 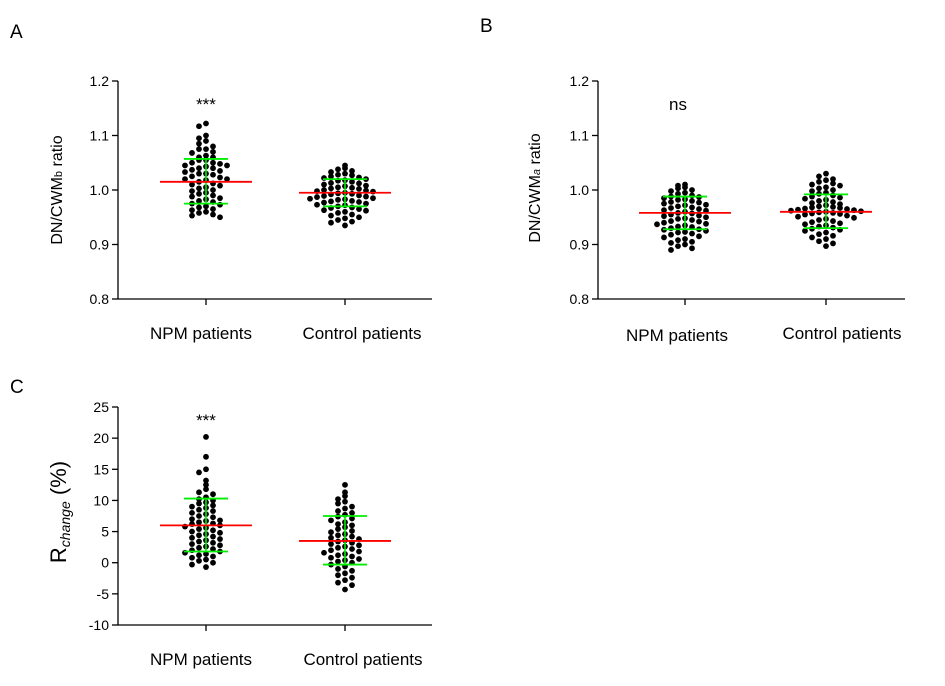 What do you see at coordinates (101, 407) in the screenshot?
I see `y-tick-label: 25` at bounding box center [101, 407].